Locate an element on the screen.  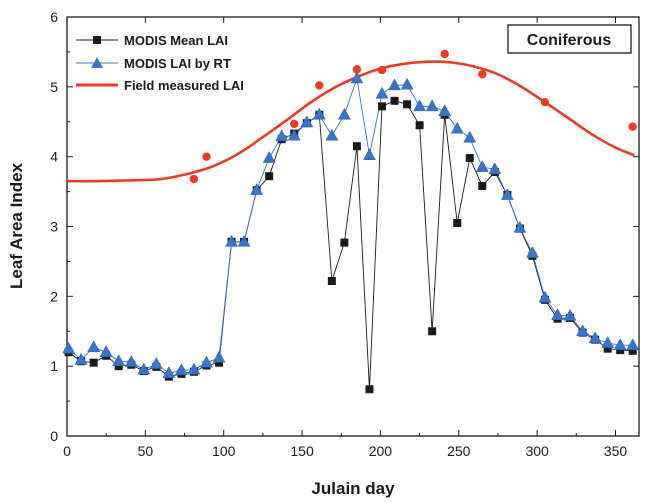
y-tick-label: 6 is located at coordinates (54, 17).